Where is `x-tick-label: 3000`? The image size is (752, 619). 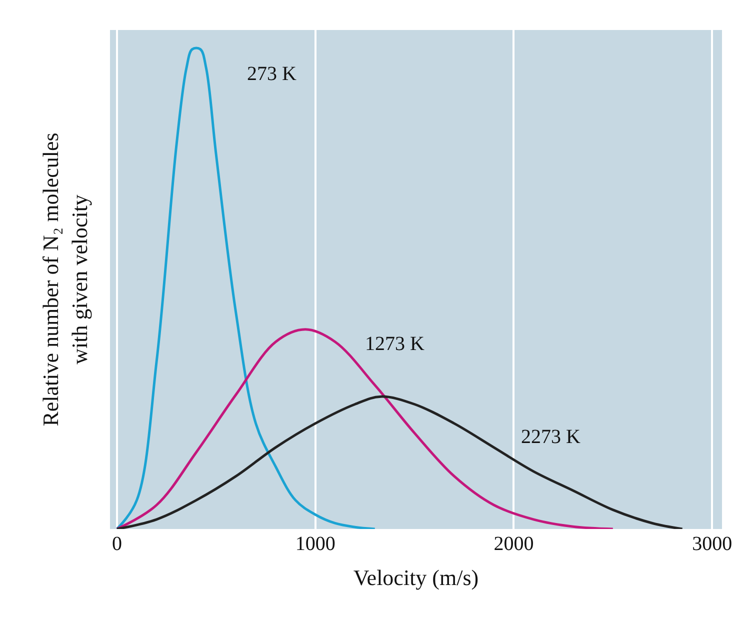 x-tick-label: 3000 is located at coordinates (712, 544).